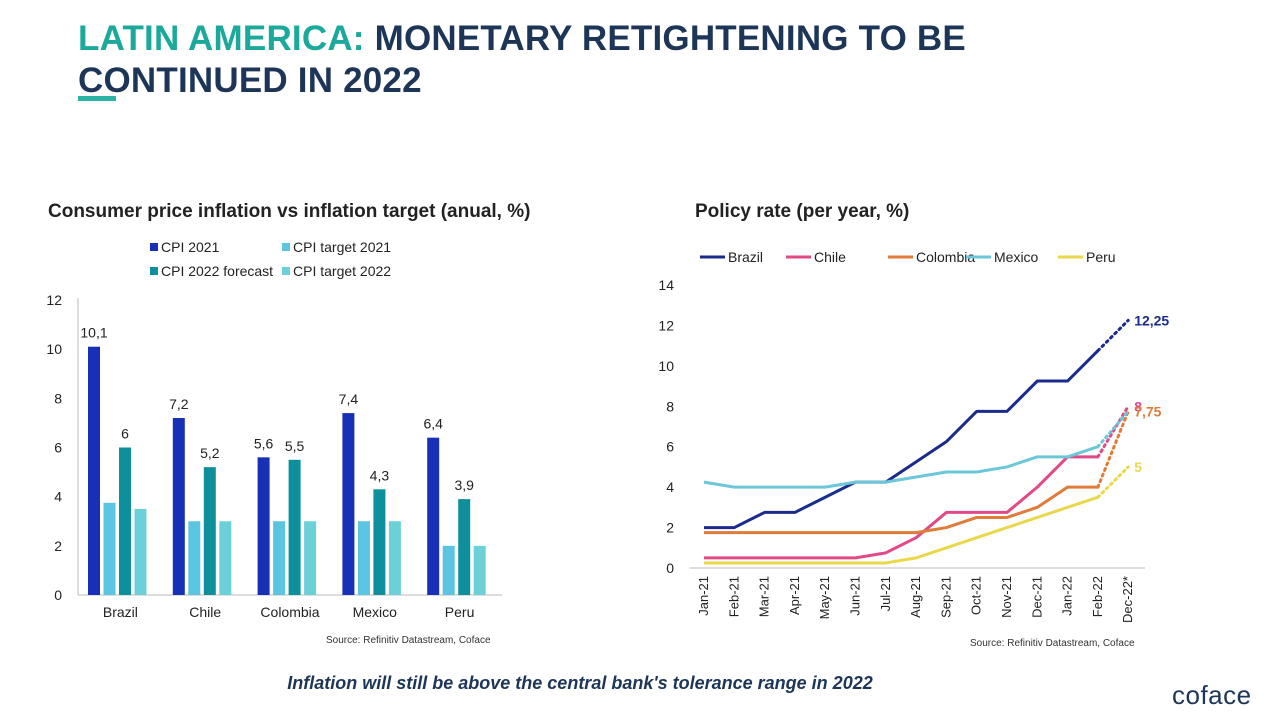 Image resolution: width=1280 pixels, height=720 pixels. I want to click on forecast-line-brazil, so click(1113, 335).